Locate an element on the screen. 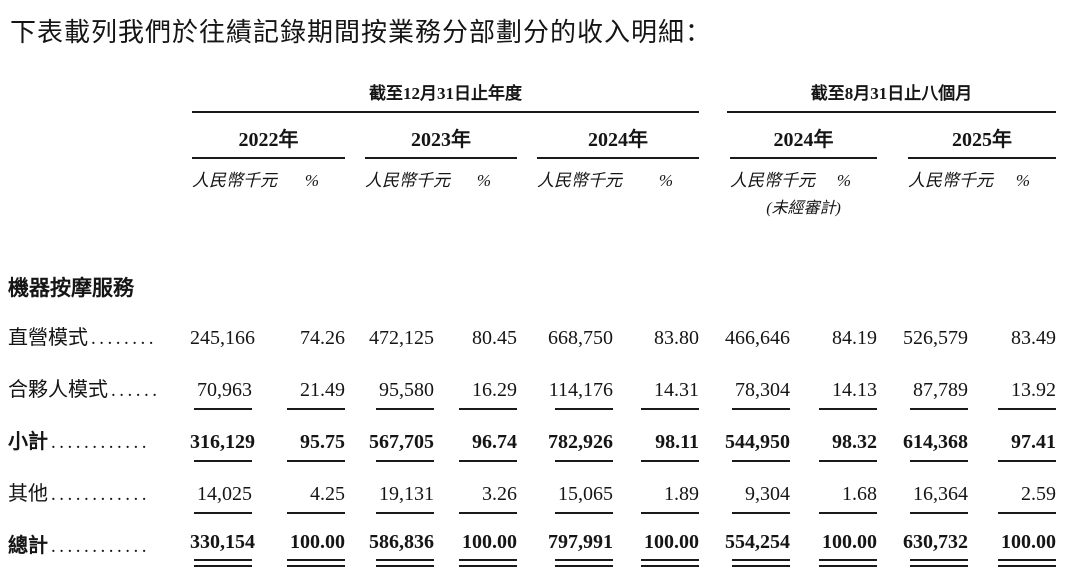  row-label: 合夥人模式 is located at coordinates (58, 390).